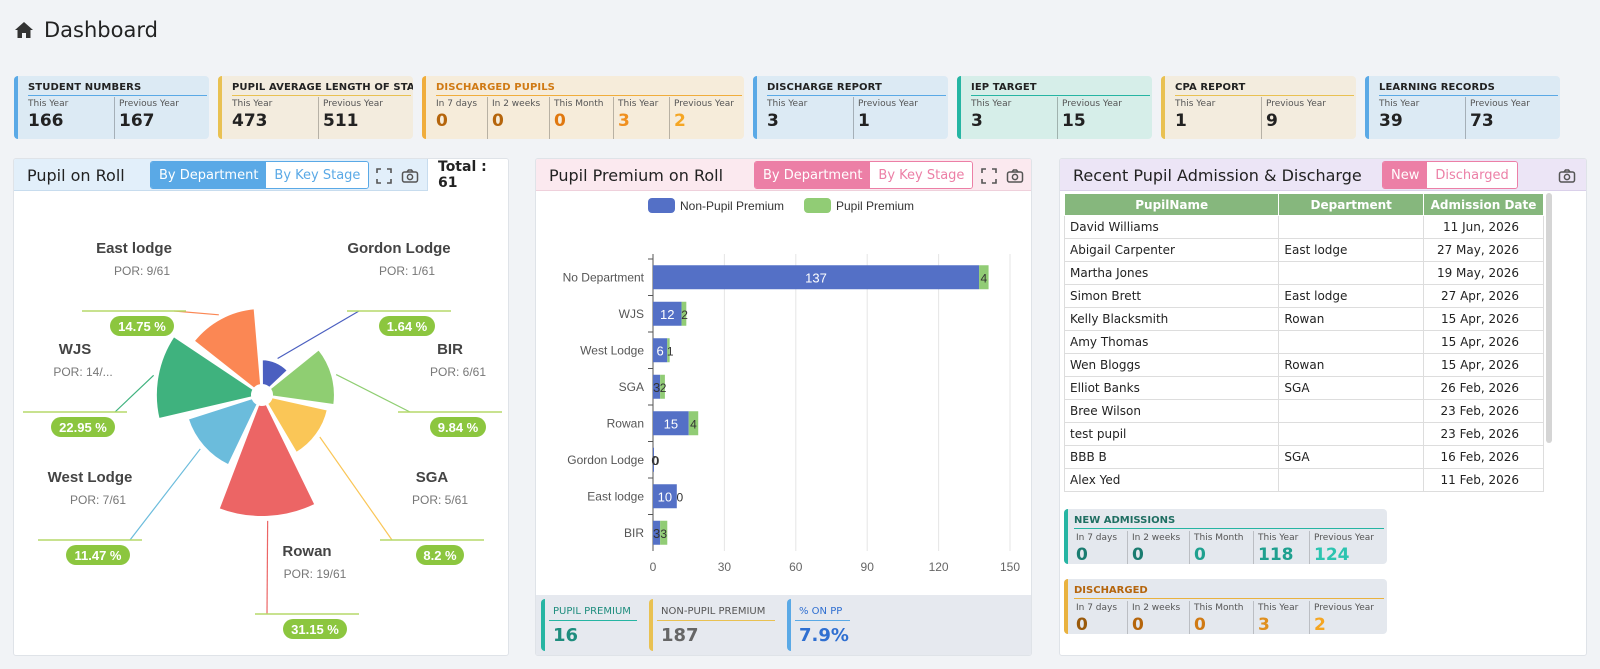 The height and width of the screenshot is (669, 1600). Describe the element at coordinates (1304, 411) in the screenshot. I see `table-row: Bree Wilson 23 Feb, 2026` at that location.